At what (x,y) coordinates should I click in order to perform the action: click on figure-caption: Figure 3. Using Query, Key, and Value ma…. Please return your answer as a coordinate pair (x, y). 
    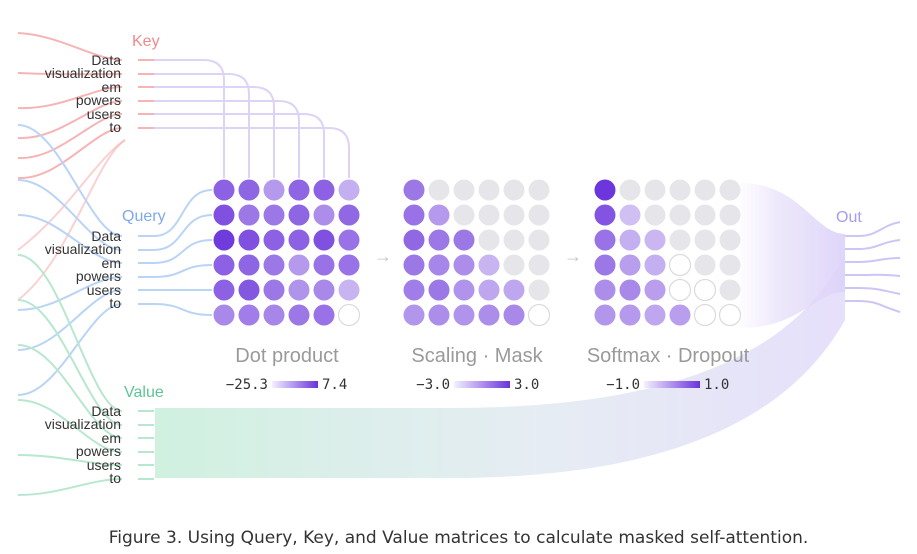
    Looking at the image, I should click on (458, 538).